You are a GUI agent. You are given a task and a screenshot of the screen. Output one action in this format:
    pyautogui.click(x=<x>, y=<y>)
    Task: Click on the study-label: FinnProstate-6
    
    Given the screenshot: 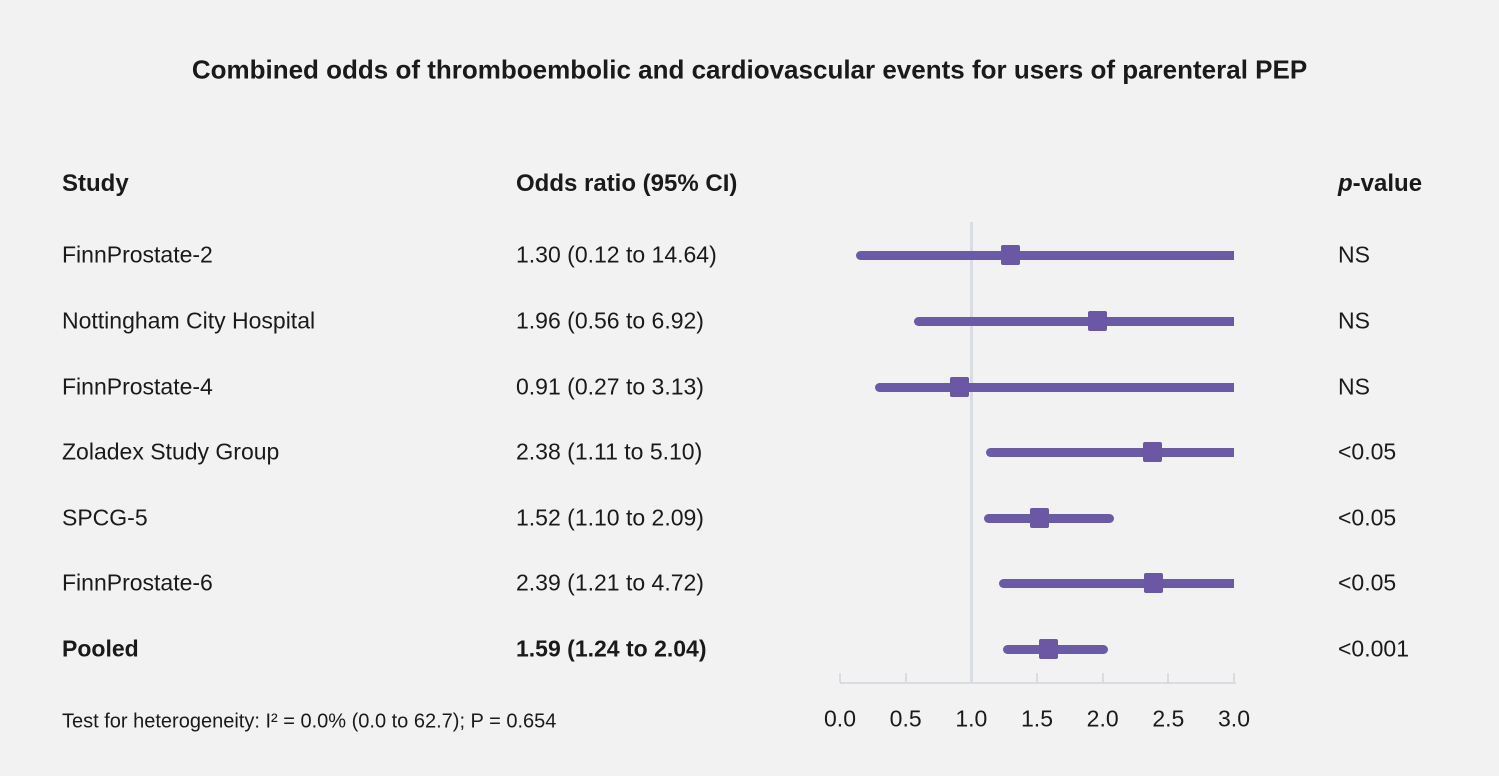 What is the action you would take?
    pyautogui.click(x=137, y=582)
    